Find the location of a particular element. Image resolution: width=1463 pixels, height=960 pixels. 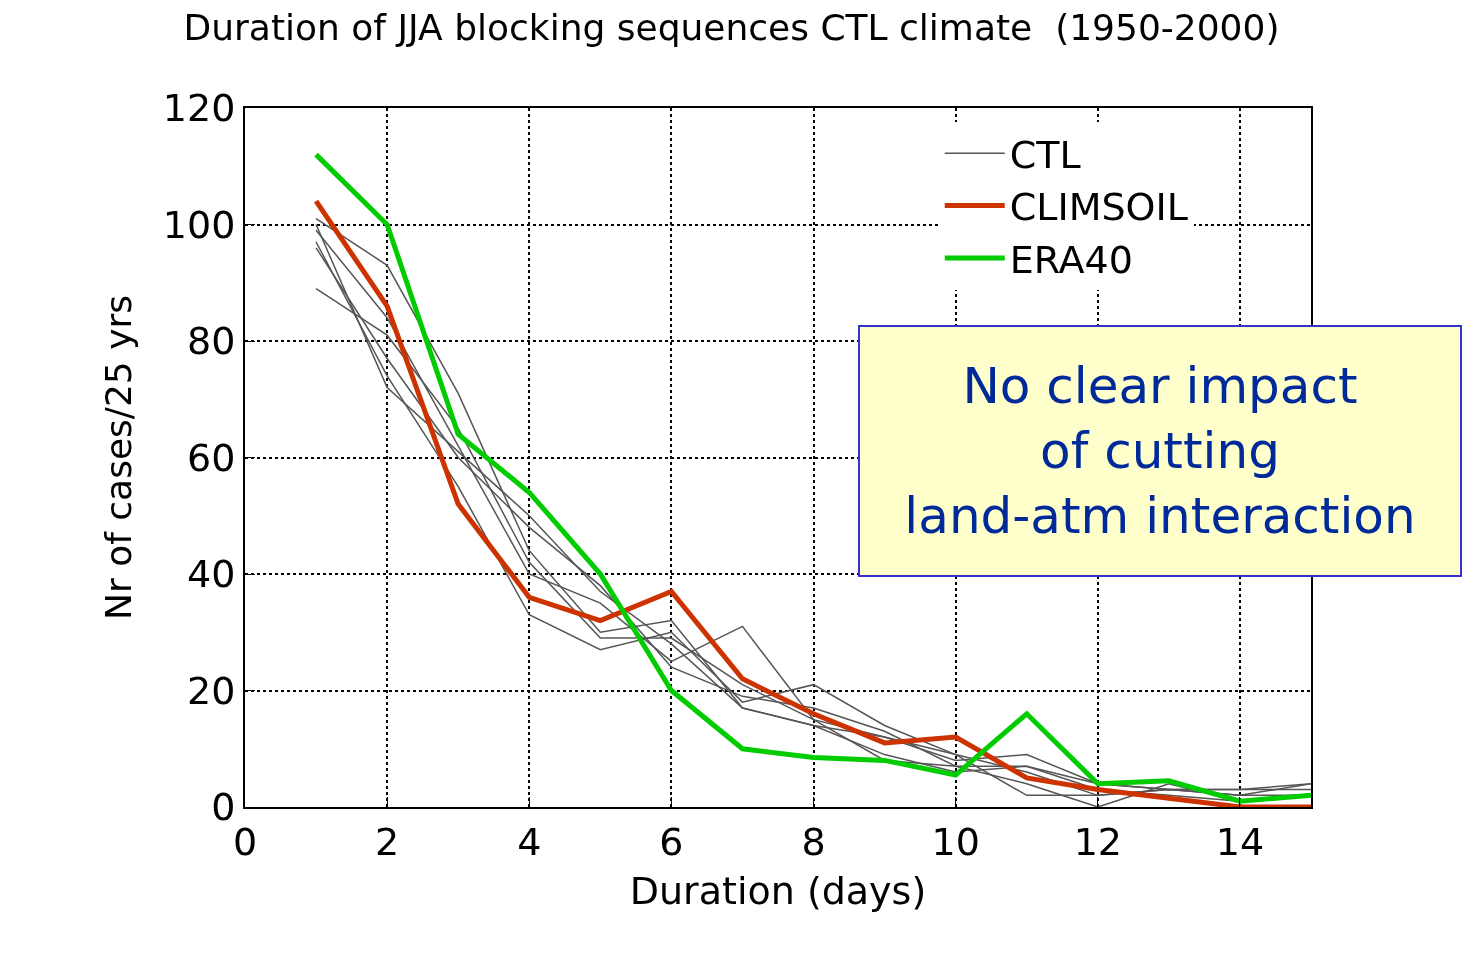

y-tick-label: 60 is located at coordinates (211, 457).